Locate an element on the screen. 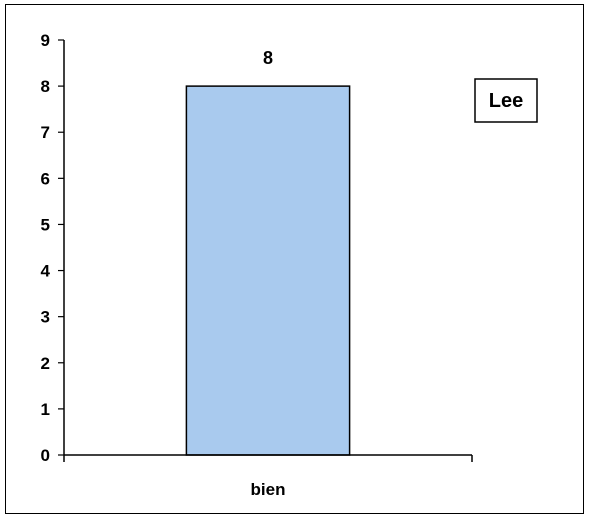  legend: Lee is located at coordinates (506, 100).